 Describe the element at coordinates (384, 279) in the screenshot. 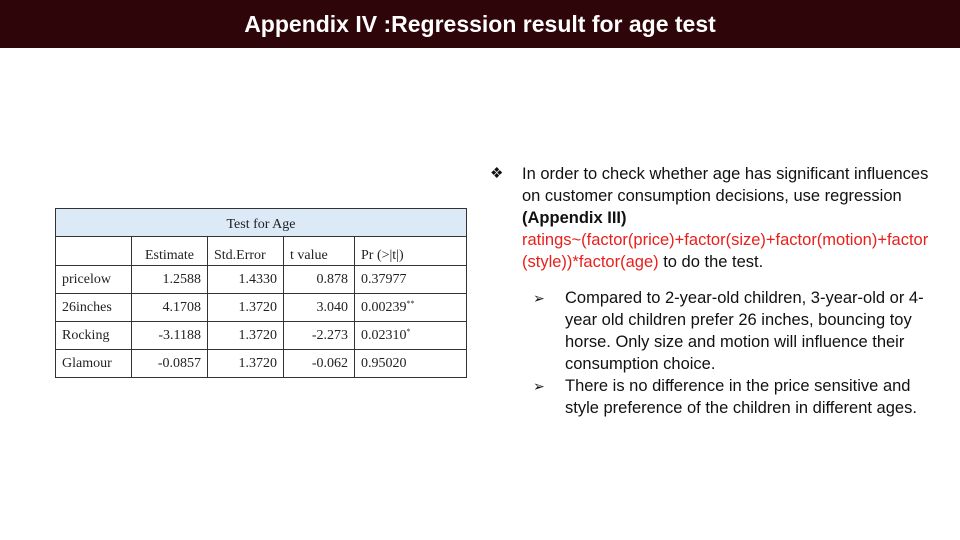

I see `p-value: 0.37977` at that location.